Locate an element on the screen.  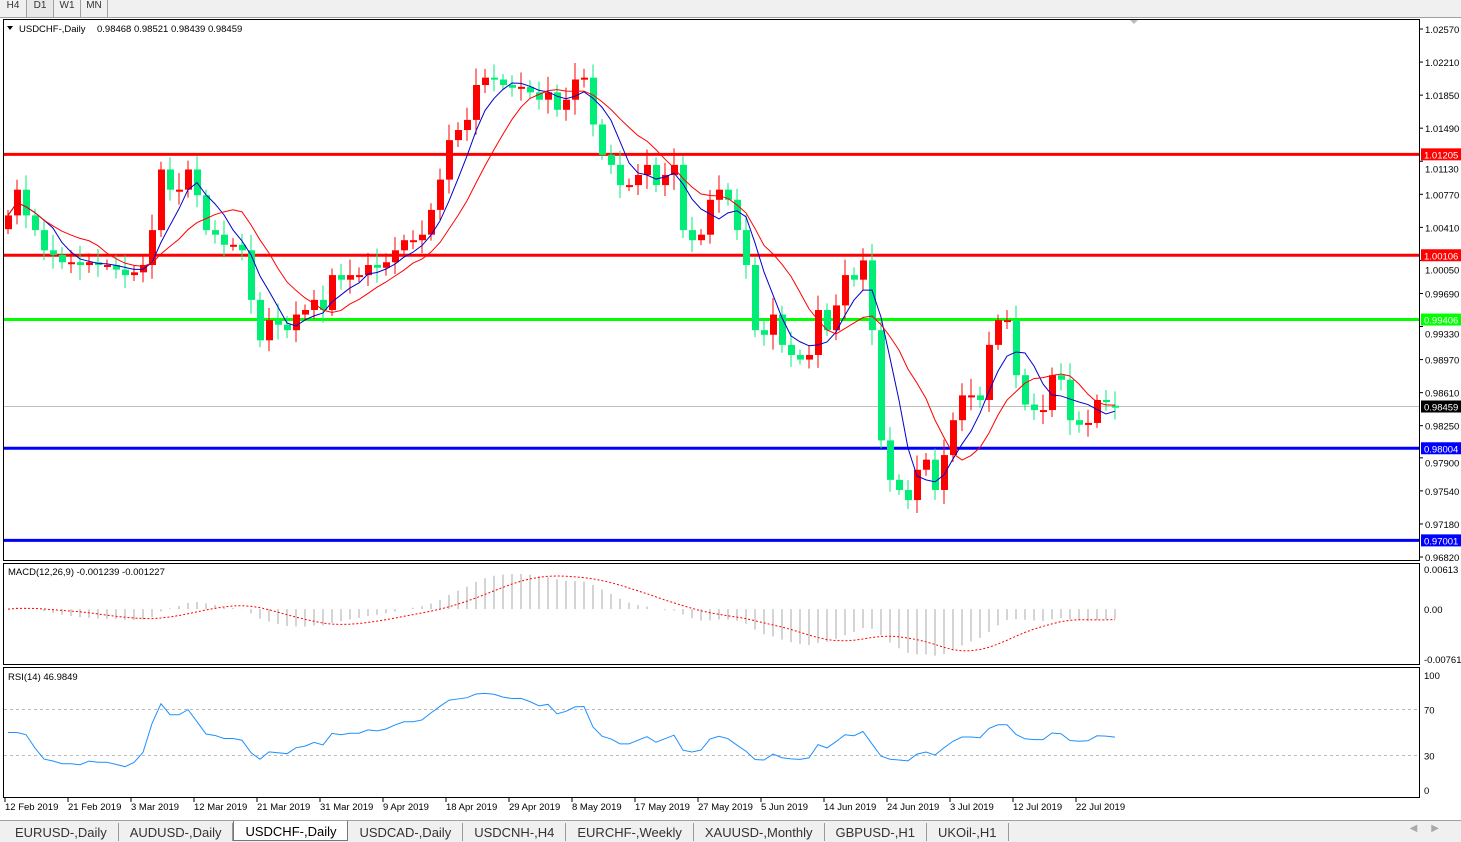
date-label: 12 Mar 2019 is located at coordinates (220, 807).